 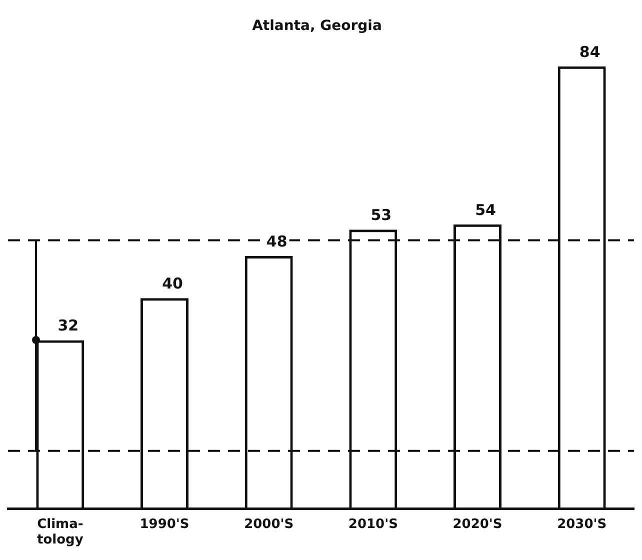 I want to click on data-label: 48, so click(x=277, y=241).